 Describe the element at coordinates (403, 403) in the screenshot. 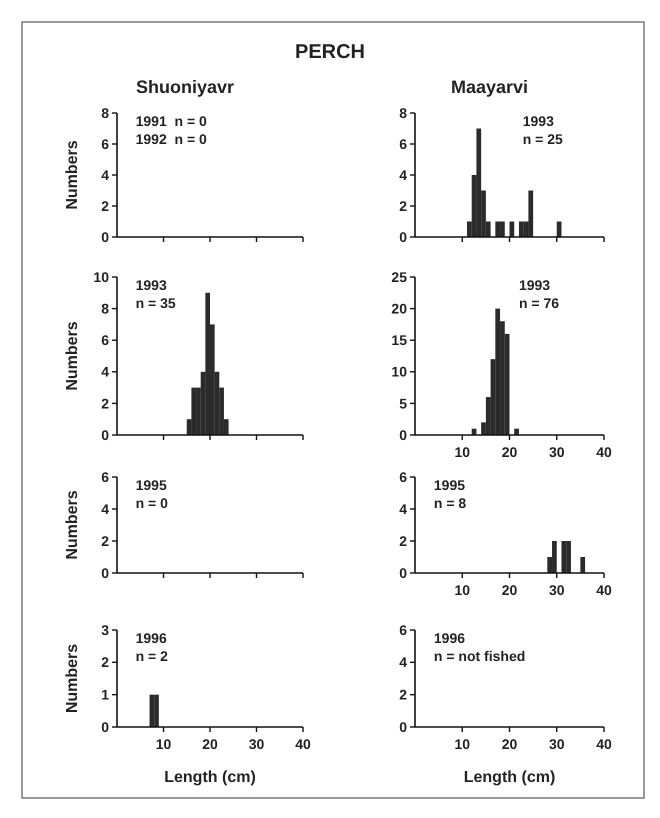

I see `y-tick-label: 5` at that location.